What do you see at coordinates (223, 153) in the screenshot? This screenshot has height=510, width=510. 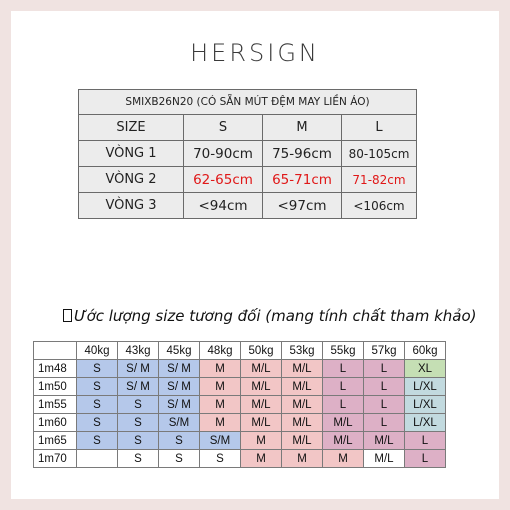 I see `measure-cell: 70-90cm` at bounding box center [223, 153].